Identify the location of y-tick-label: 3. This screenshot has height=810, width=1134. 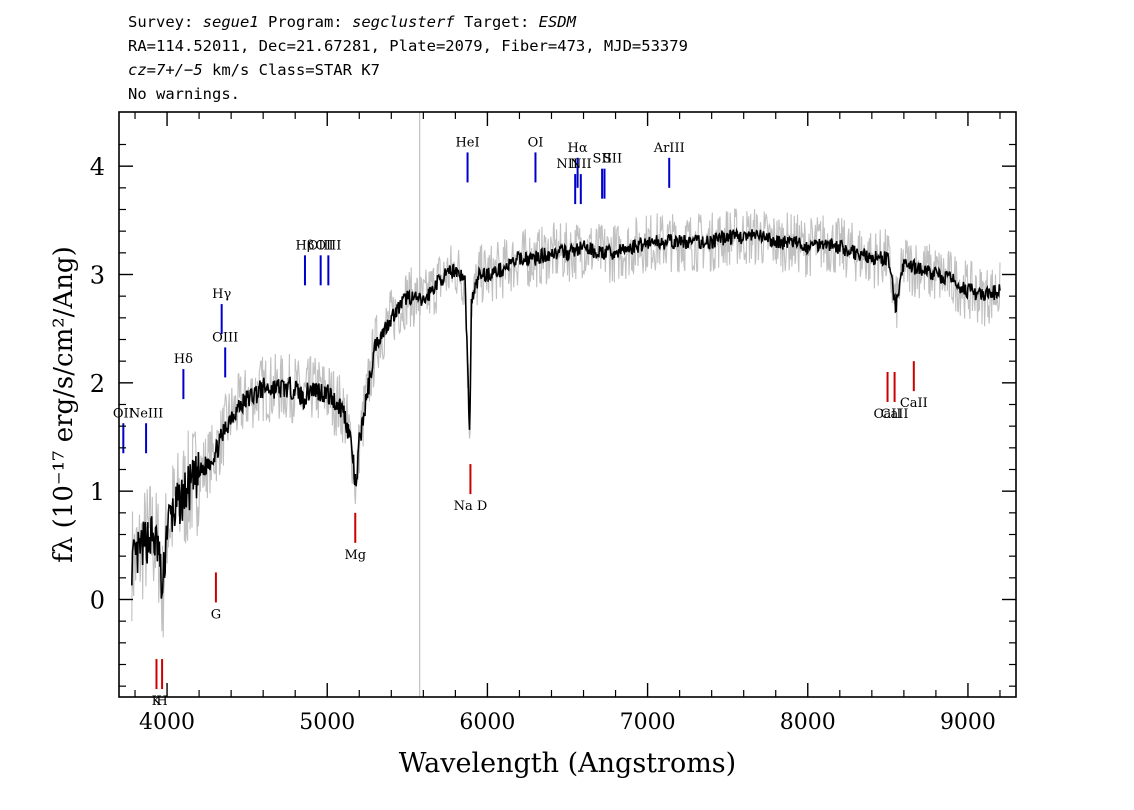
(97, 276).